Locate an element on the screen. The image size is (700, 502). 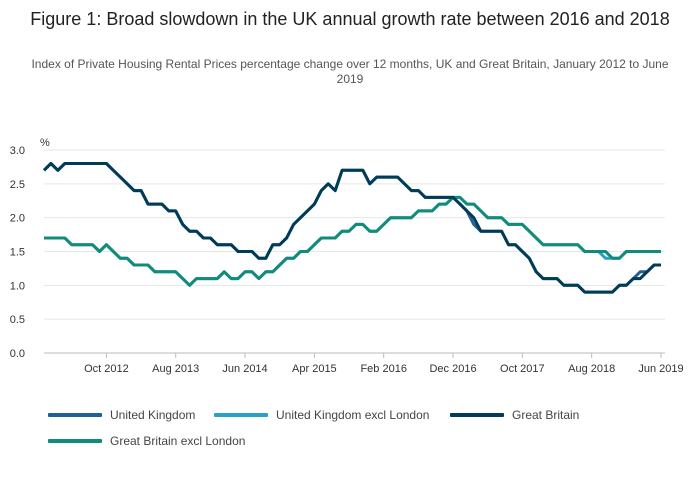
y-axis-label: % is located at coordinates (45, 143).